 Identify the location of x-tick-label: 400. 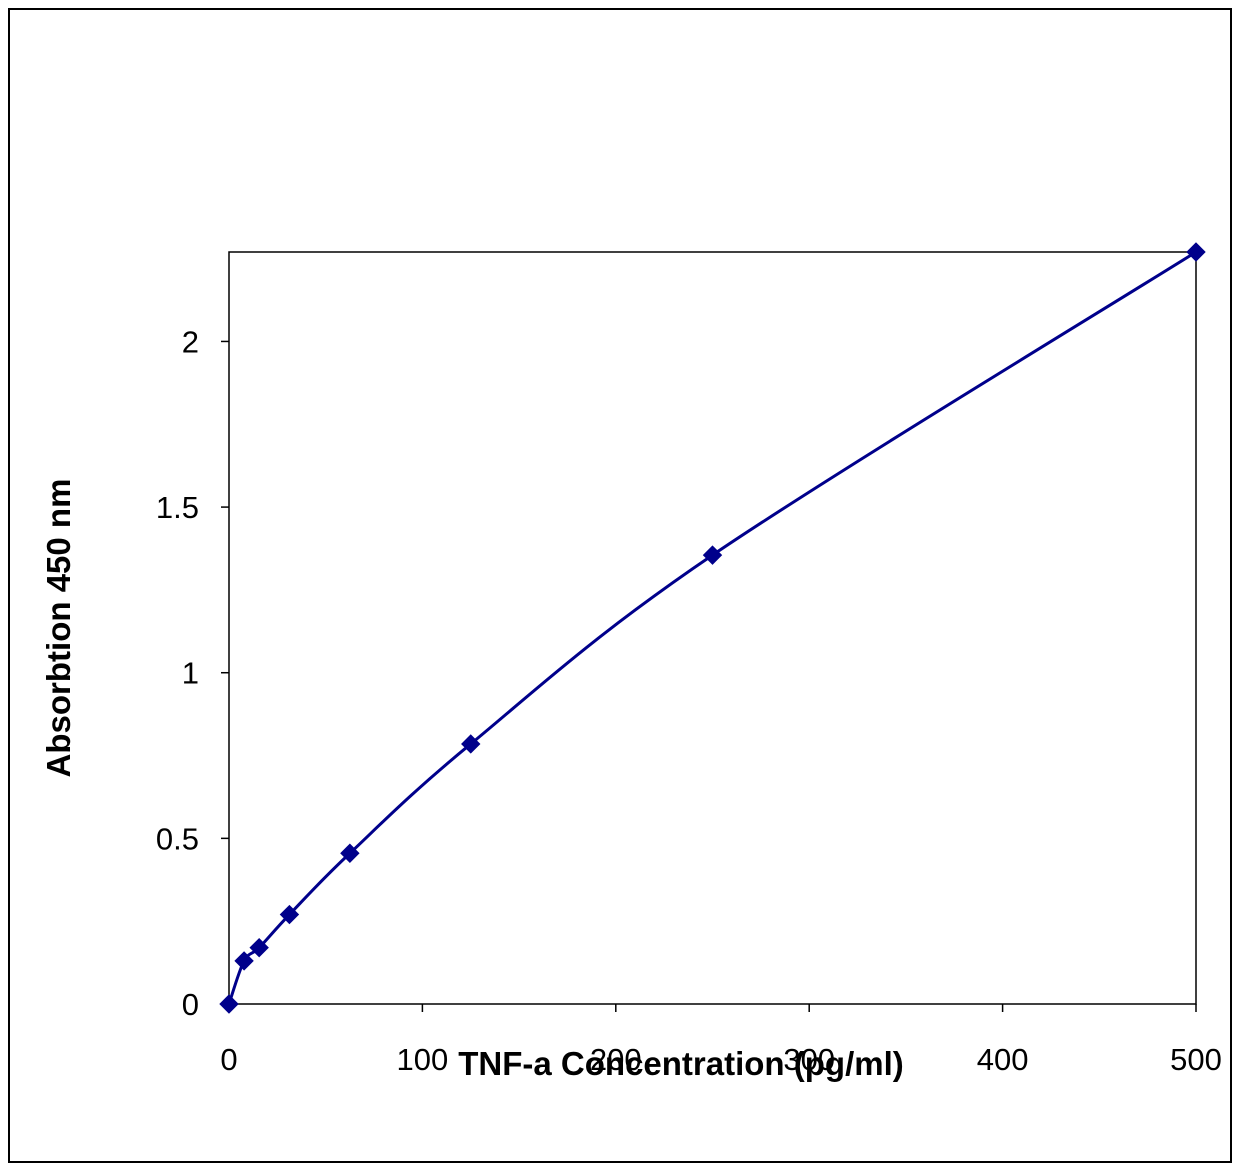
(1003, 1059).